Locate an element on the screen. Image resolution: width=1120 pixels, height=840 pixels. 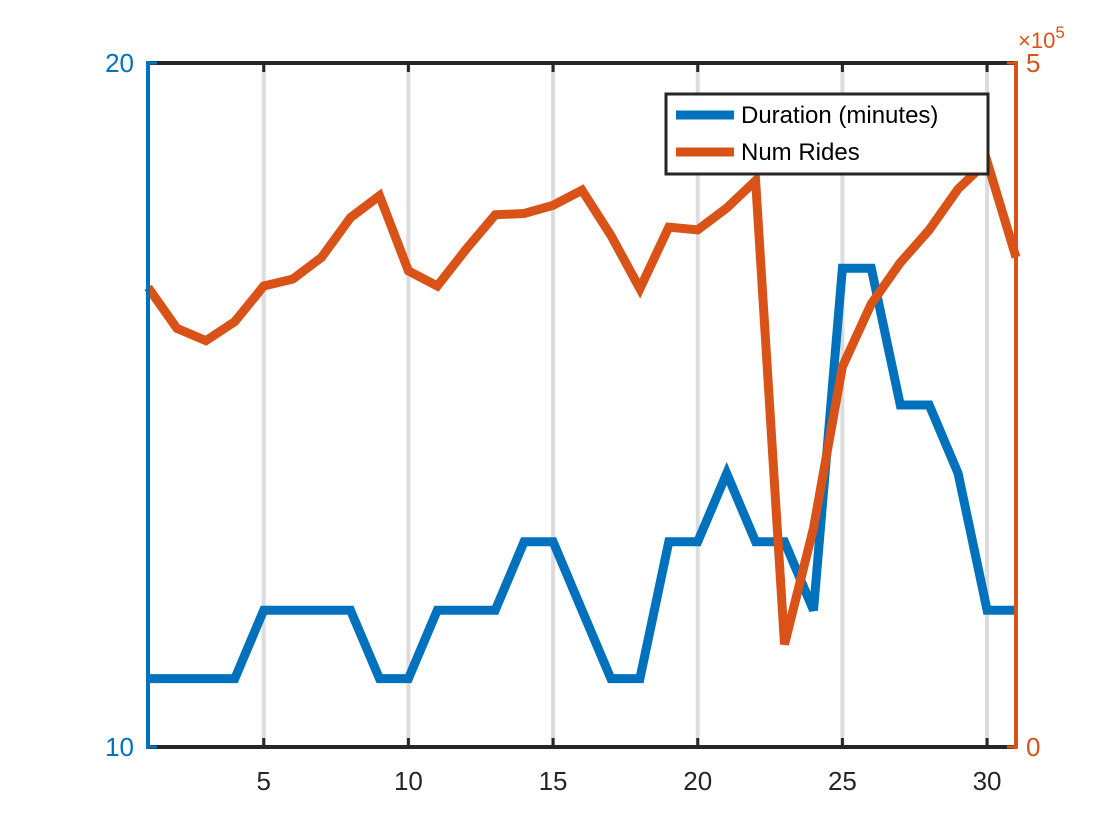
x-tick-label: 15 is located at coordinates (553, 781).